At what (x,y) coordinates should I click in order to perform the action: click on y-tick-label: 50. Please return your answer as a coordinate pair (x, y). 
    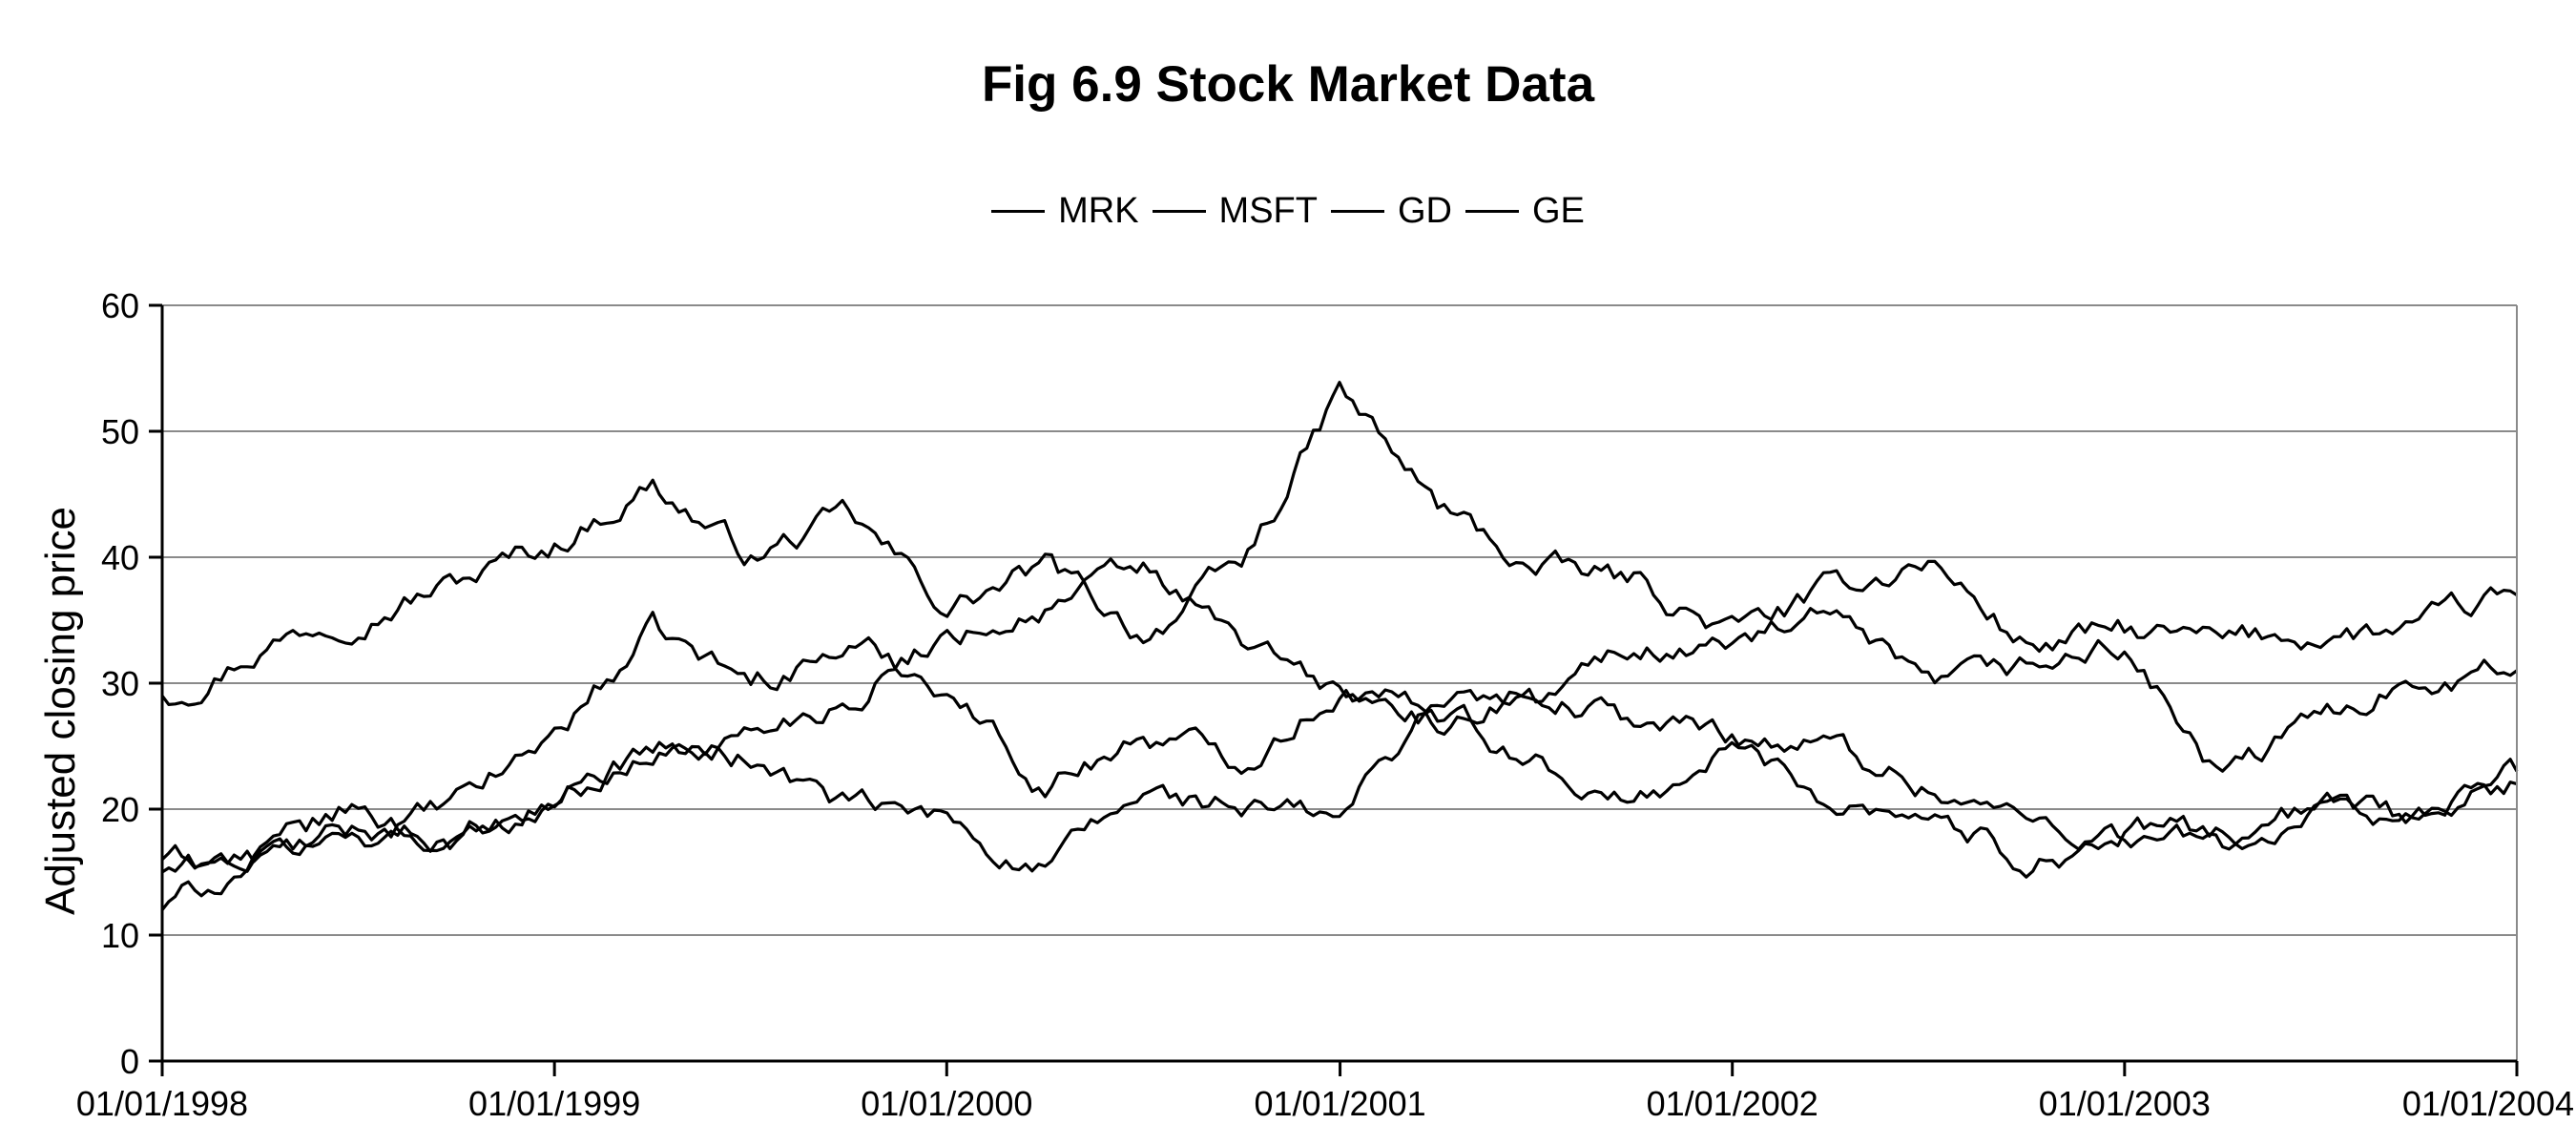
    Looking at the image, I should click on (120, 431).